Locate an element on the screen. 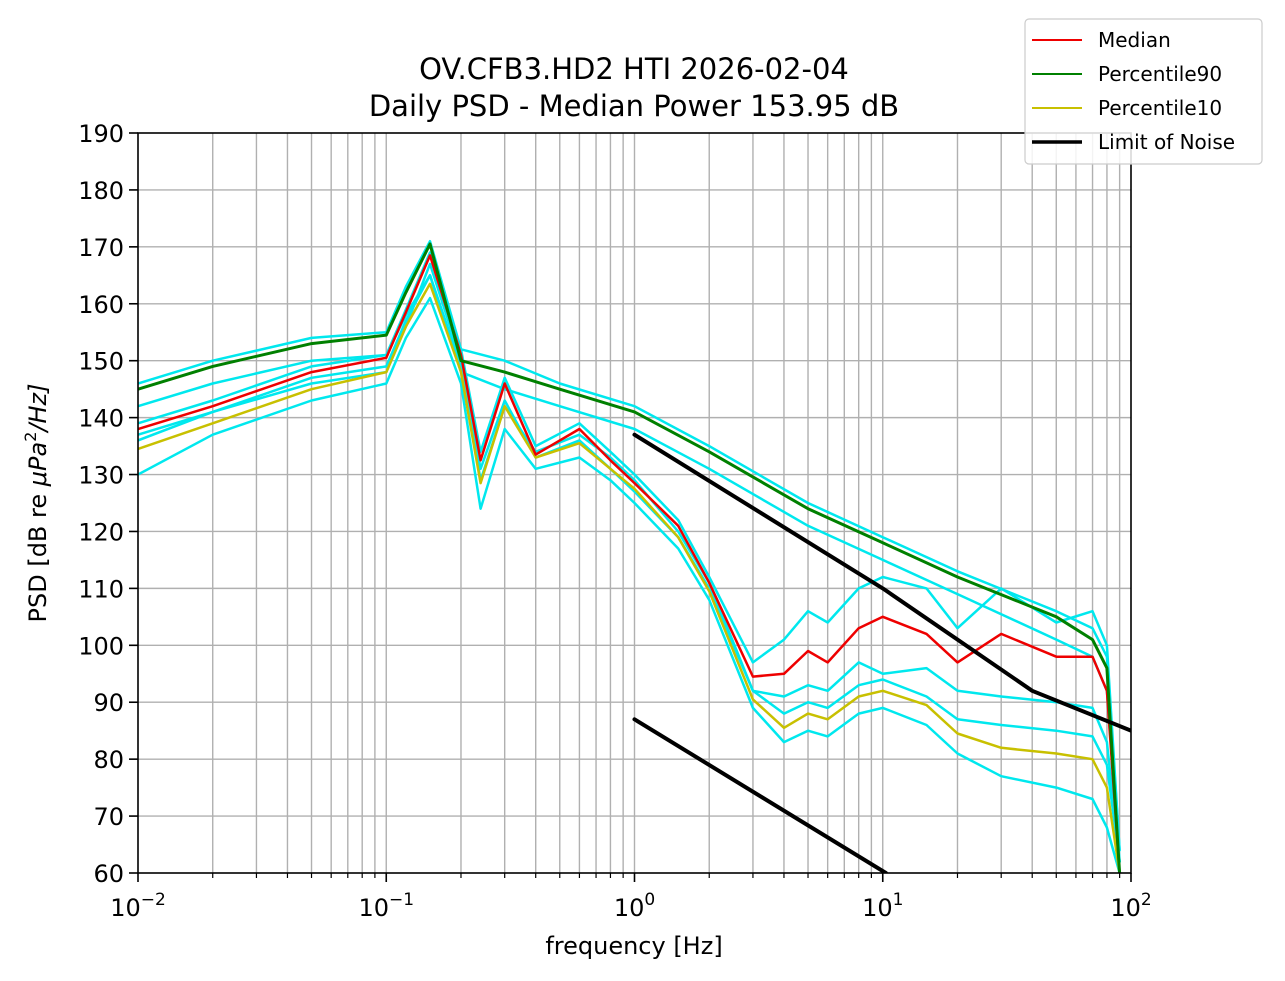  legend-label: Limit of Noise is located at coordinates (1166, 142).